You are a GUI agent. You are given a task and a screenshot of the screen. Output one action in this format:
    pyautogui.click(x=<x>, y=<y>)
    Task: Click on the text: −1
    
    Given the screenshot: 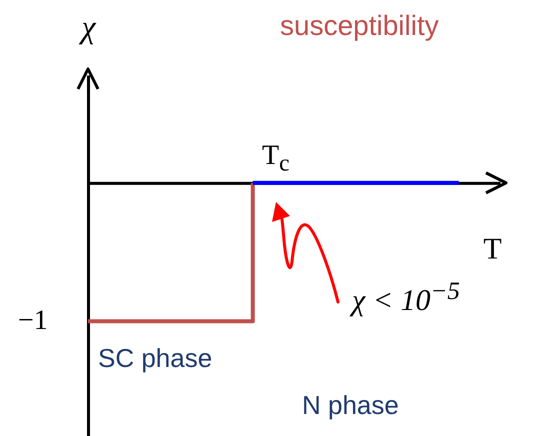 What is the action you would take?
    pyautogui.click(x=33, y=321)
    